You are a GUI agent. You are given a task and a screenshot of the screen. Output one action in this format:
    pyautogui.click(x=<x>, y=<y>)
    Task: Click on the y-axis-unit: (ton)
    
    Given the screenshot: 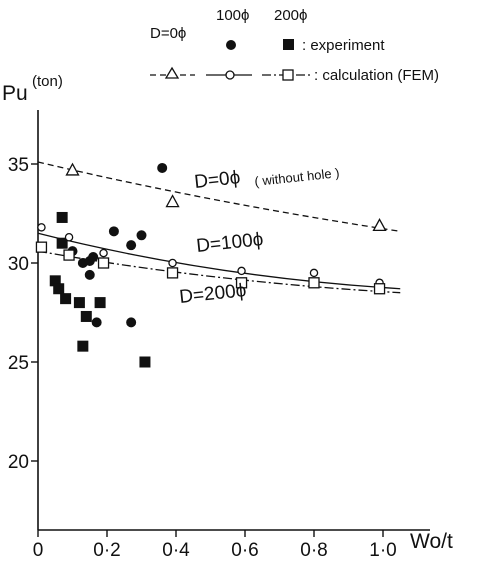 What is the action you would take?
    pyautogui.click(x=47, y=81)
    